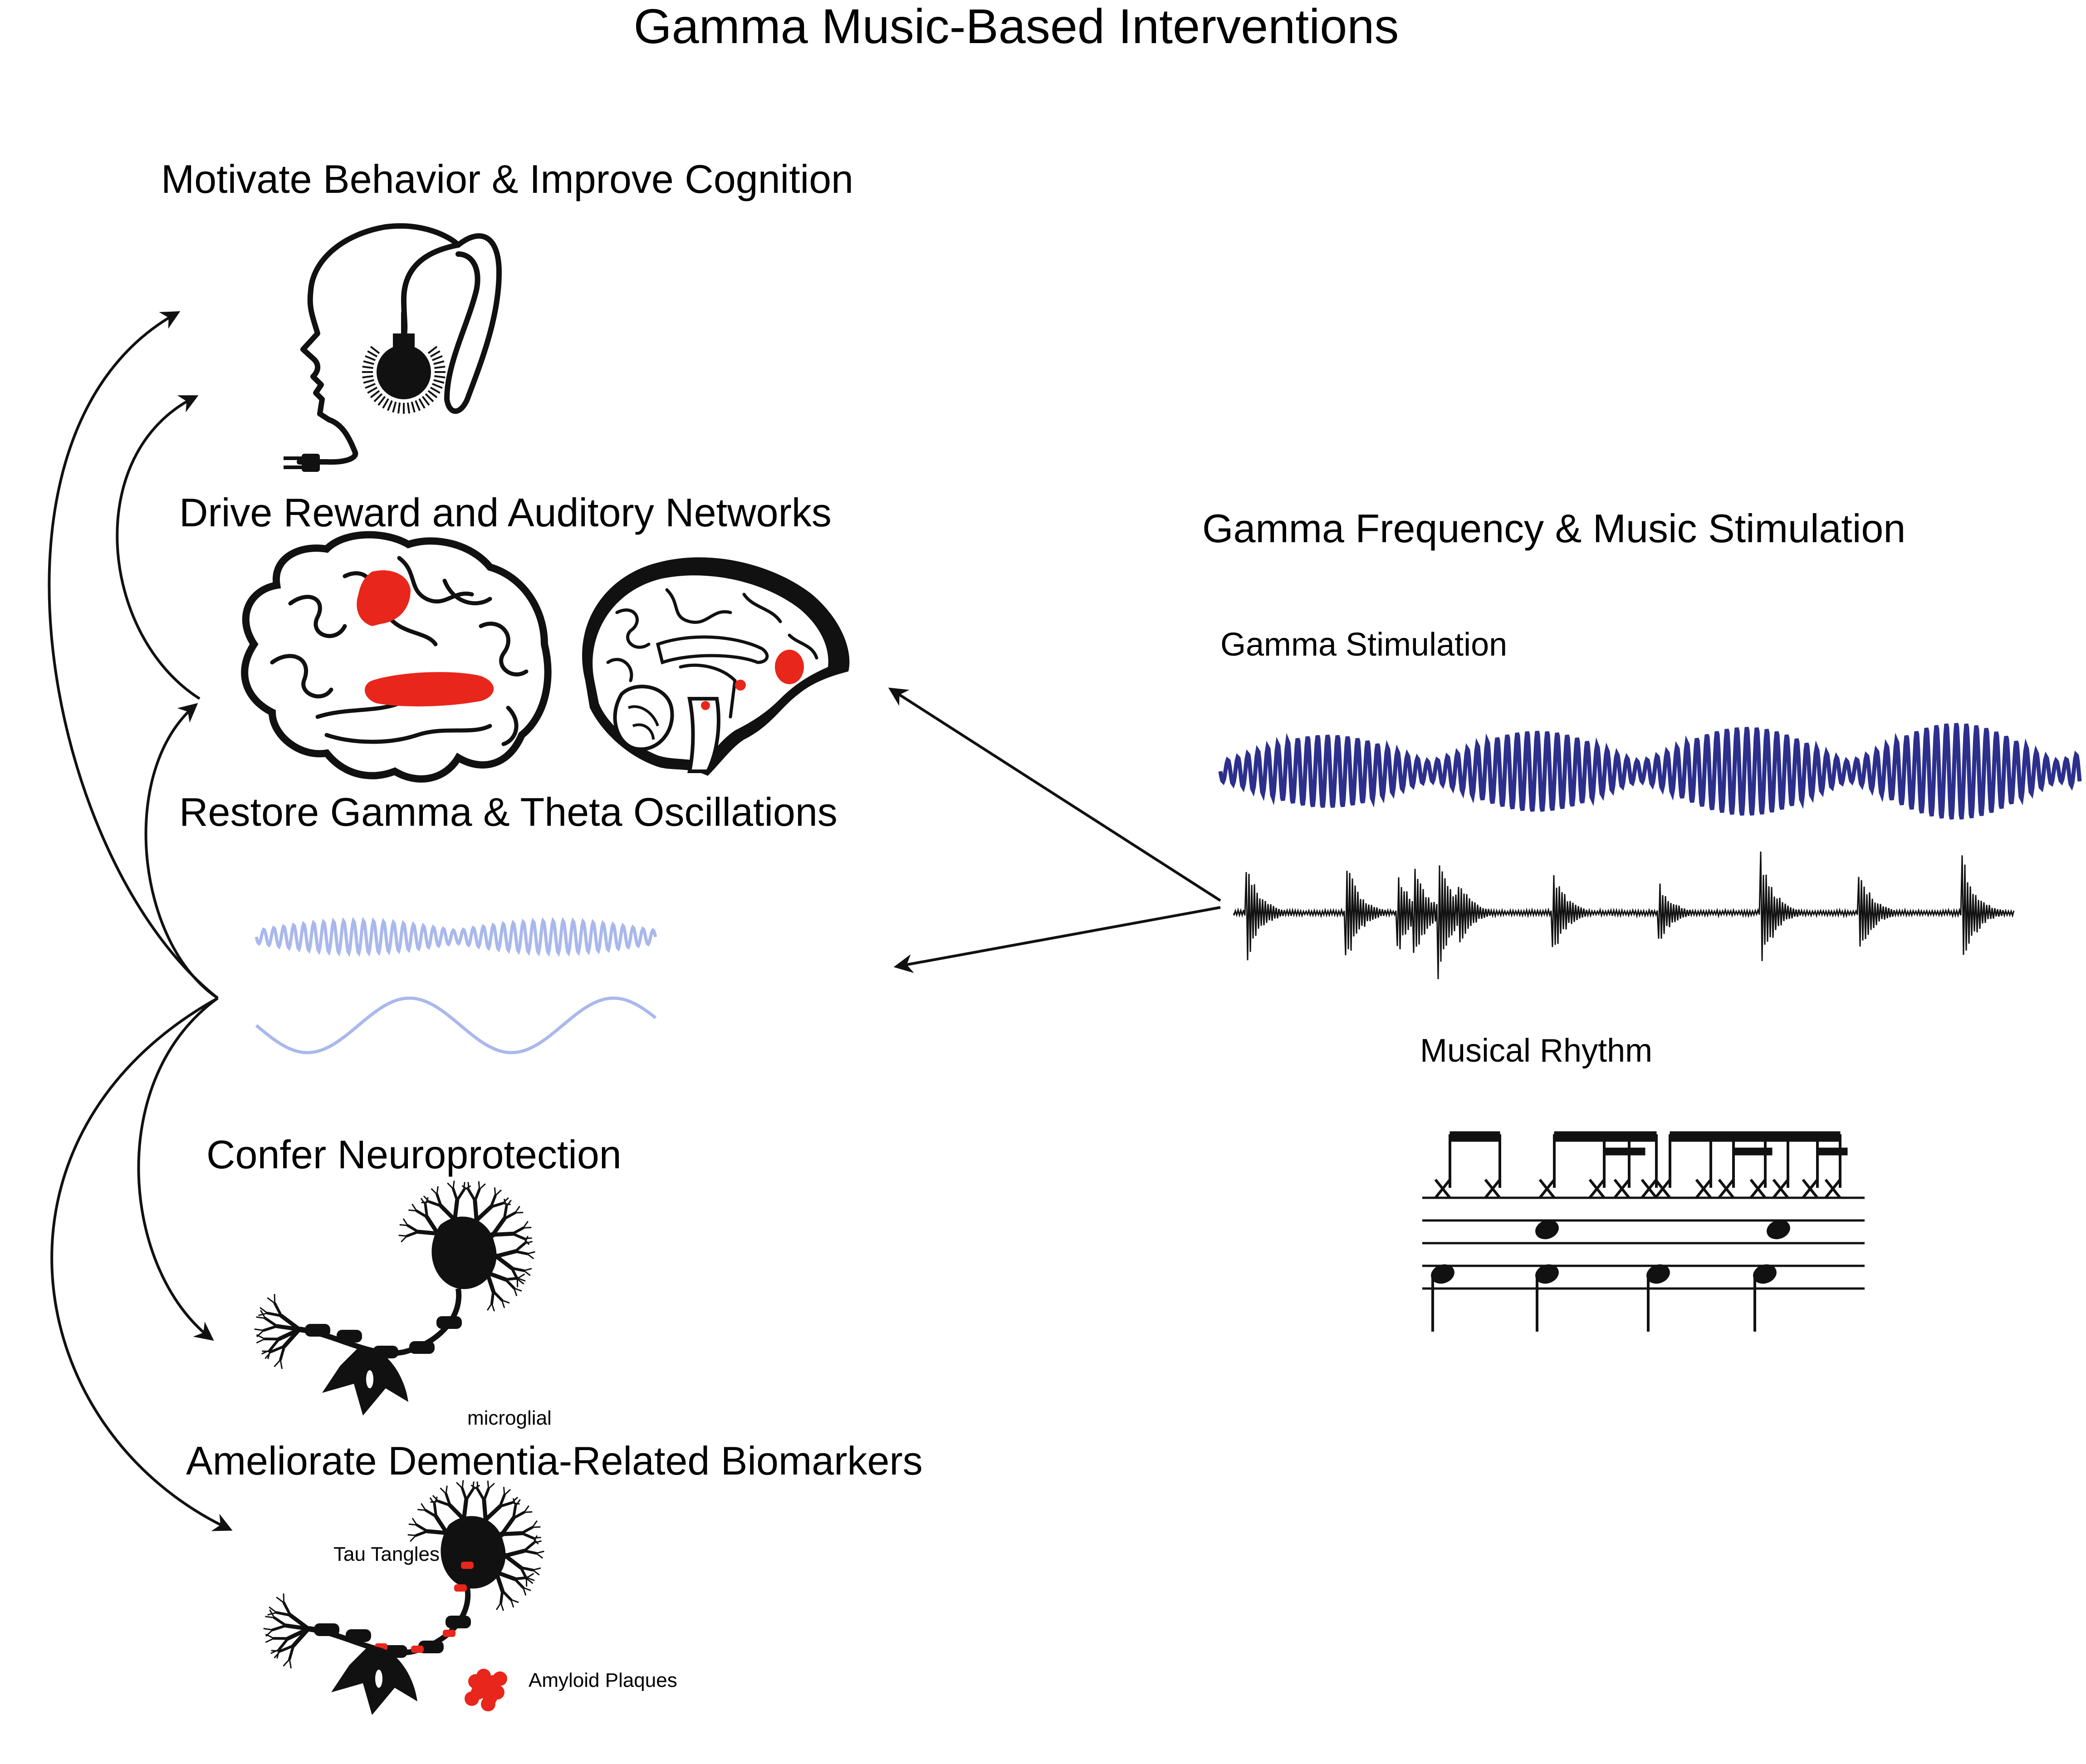 This screenshot has height=1764, width=2086. Describe the element at coordinates (741, 685) in the screenshot. I see `striatum-region` at that location.